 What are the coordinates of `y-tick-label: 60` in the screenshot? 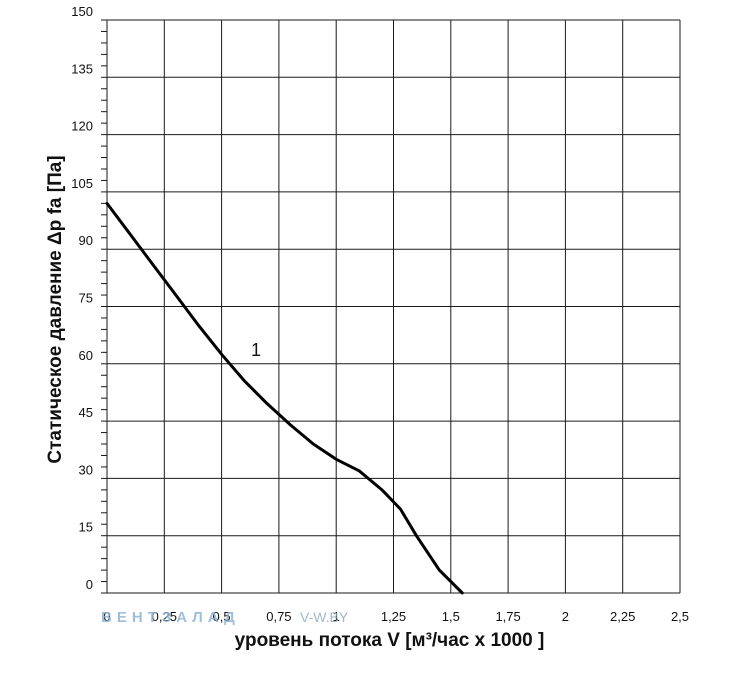 It's located at (86, 355).